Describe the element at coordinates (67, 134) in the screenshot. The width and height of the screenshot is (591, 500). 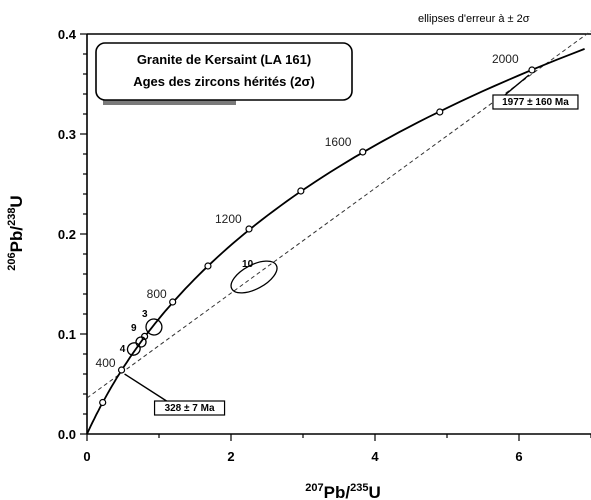
I see `y-tick-label: 0.3` at that location.